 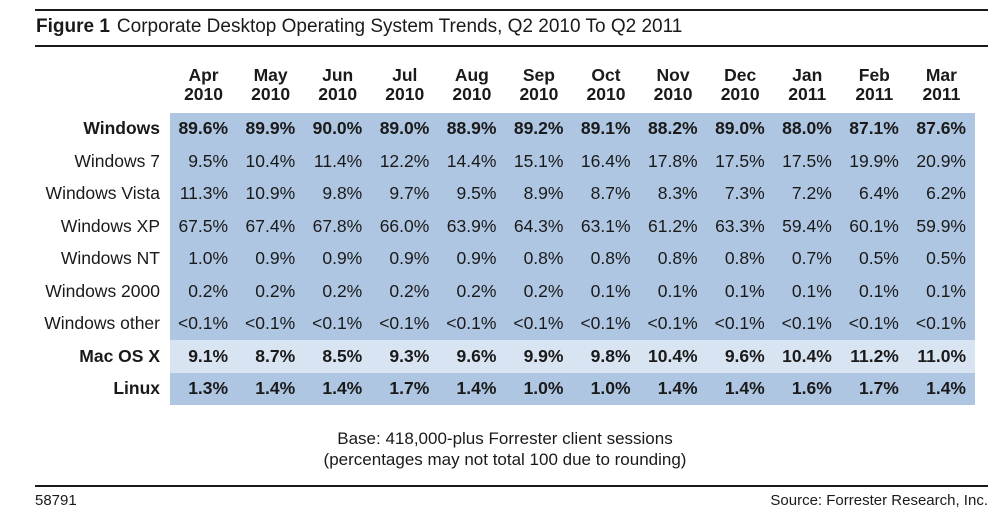 I want to click on table-cell: 10.4%, so click(x=271, y=161).